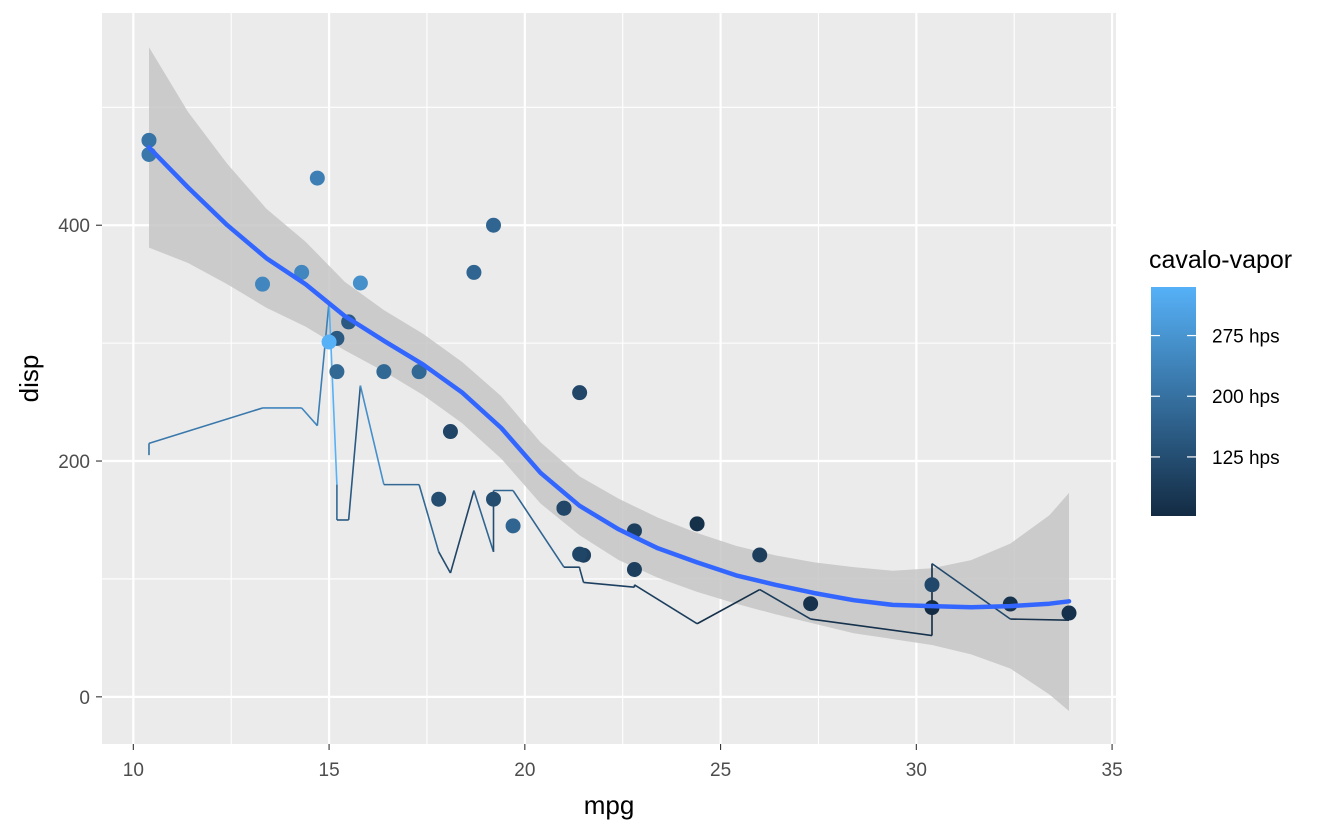 The width and height of the screenshot is (1344, 833). Describe the element at coordinates (1220, 260) in the screenshot. I see `legend-title: cavalo-vapor` at that location.